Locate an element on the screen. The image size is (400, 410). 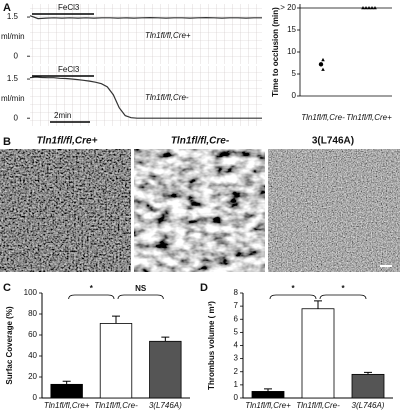
panel-label: A is located at coordinates (7, 8).